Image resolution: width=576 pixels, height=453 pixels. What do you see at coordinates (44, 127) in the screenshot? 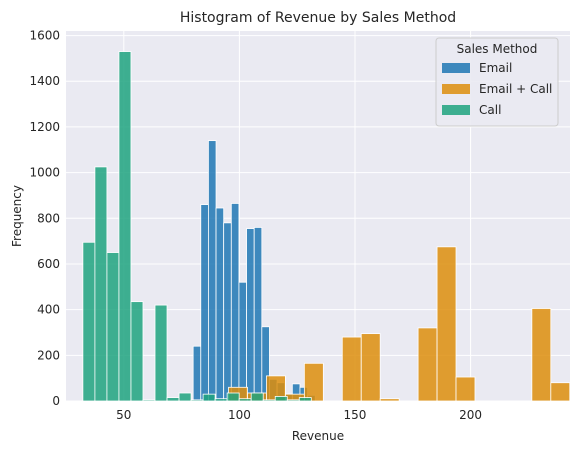
I see `y-tick-label: 1200` at bounding box center [44, 127].